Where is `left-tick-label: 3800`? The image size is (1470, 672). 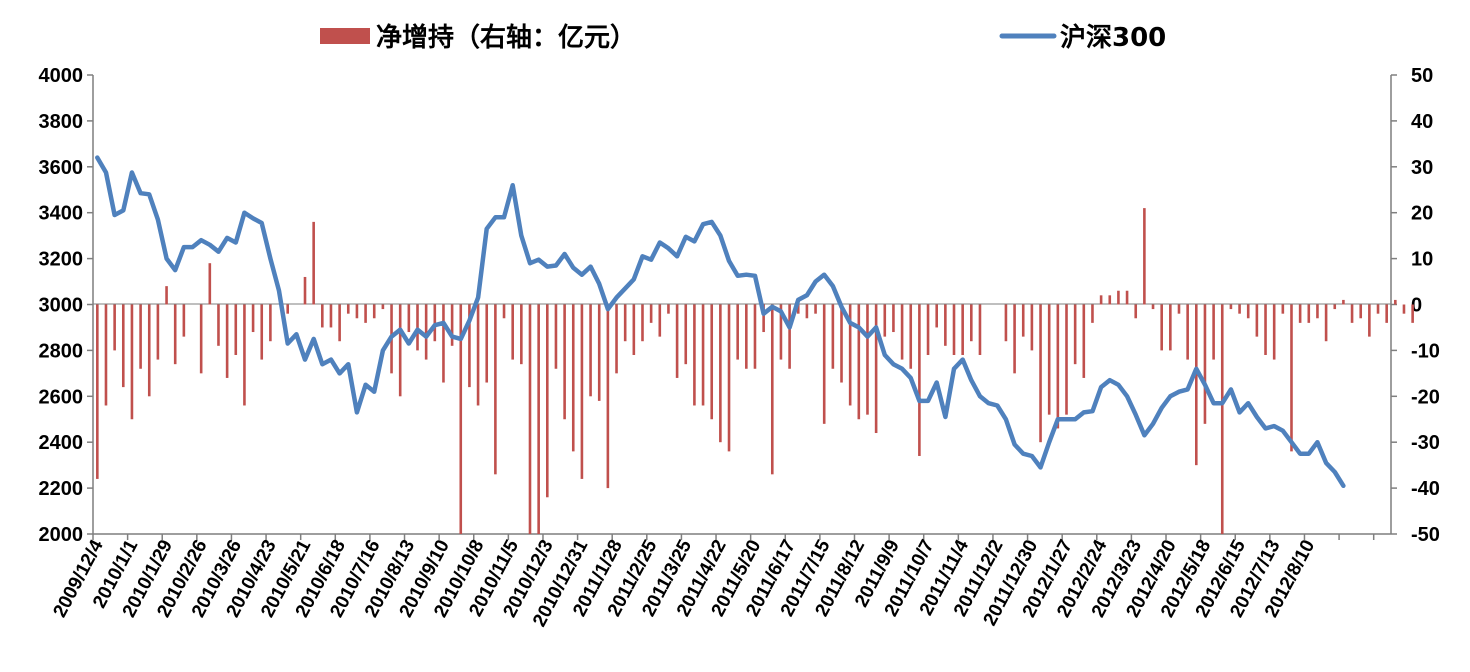 left-tick-label: 3800 is located at coordinates (61, 122).